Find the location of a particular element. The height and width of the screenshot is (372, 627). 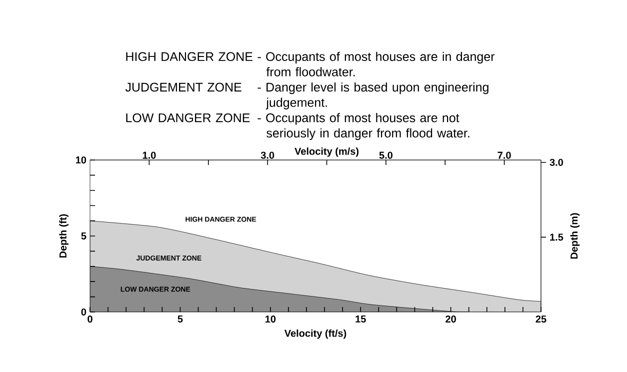

x-tick-label: 10 is located at coordinates (270, 319).